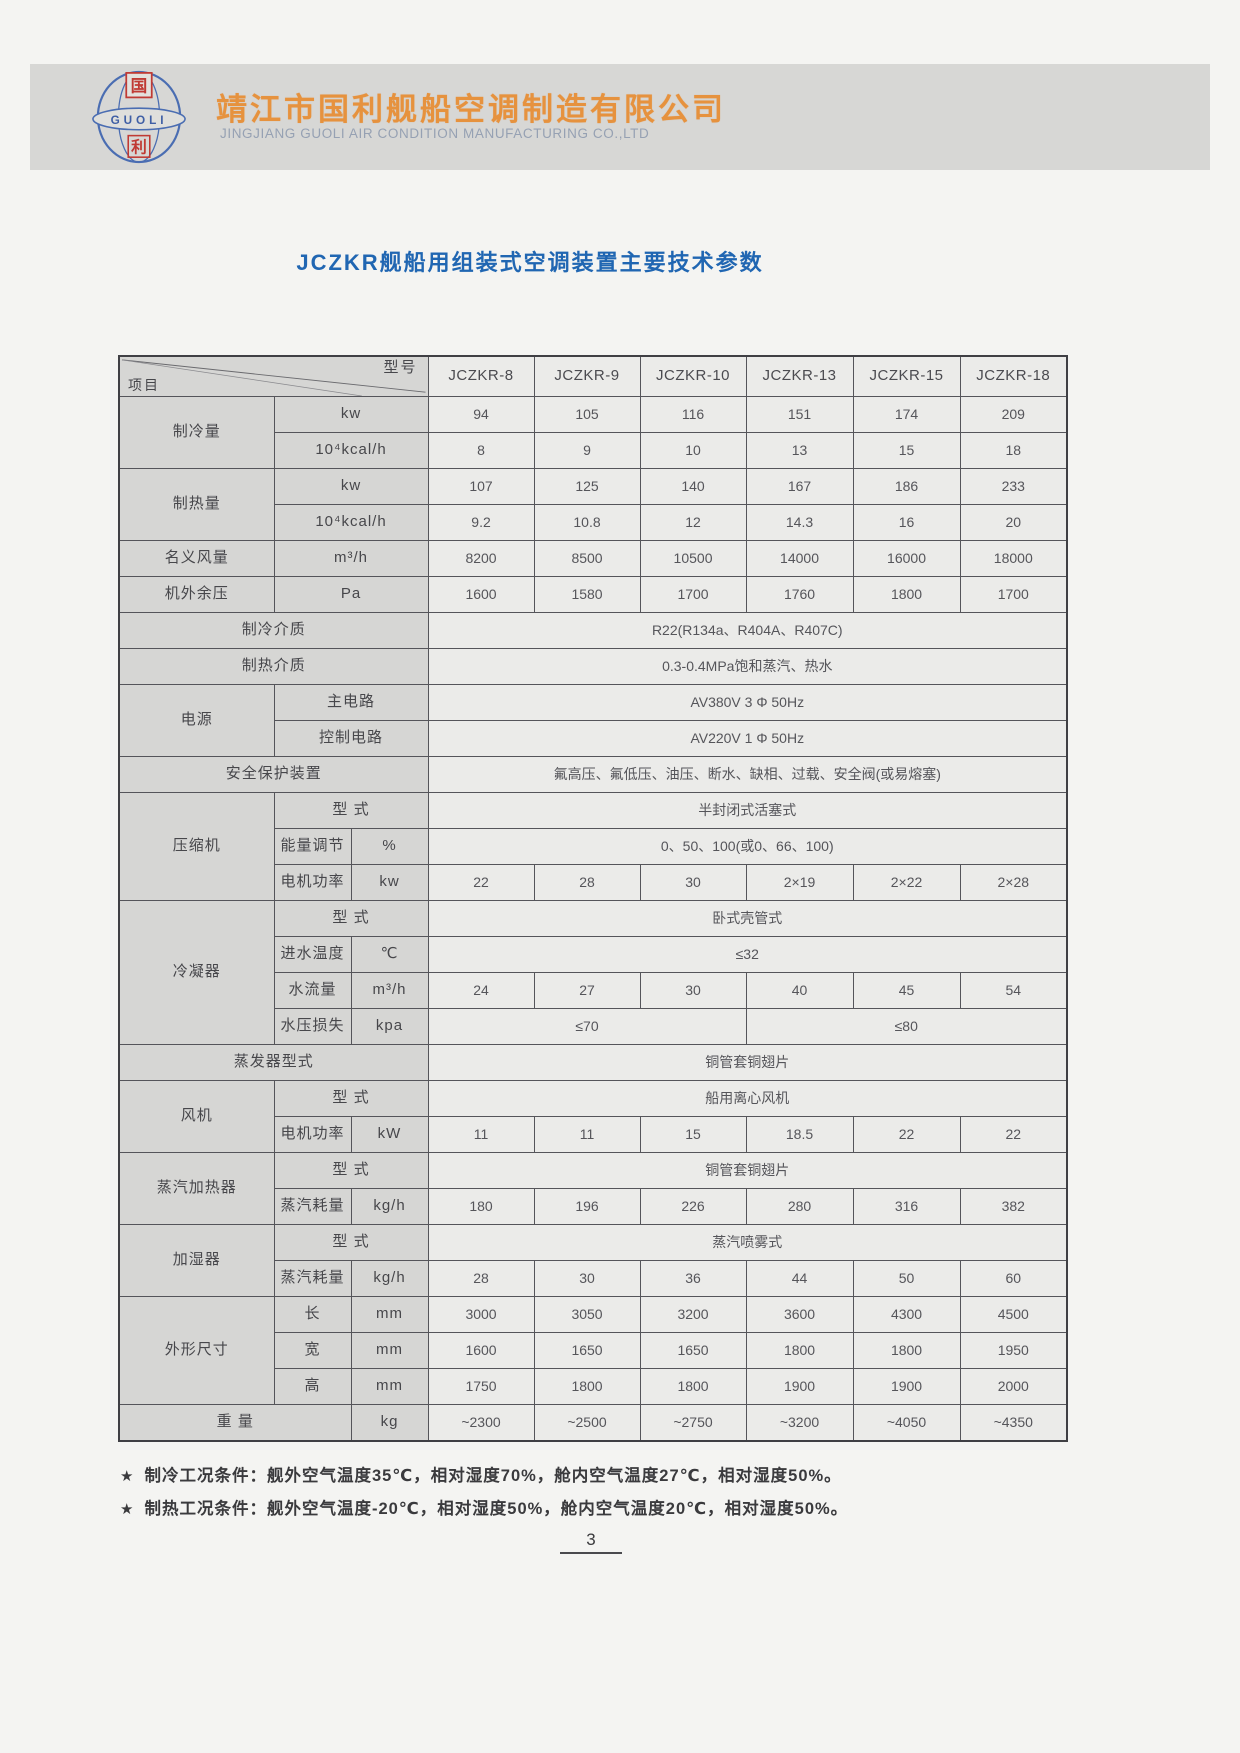 This screenshot has height=1753, width=1240. What do you see at coordinates (1013, 594) in the screenshot?
I see `value-cell: 1700` at bounding box center [1013, 594].